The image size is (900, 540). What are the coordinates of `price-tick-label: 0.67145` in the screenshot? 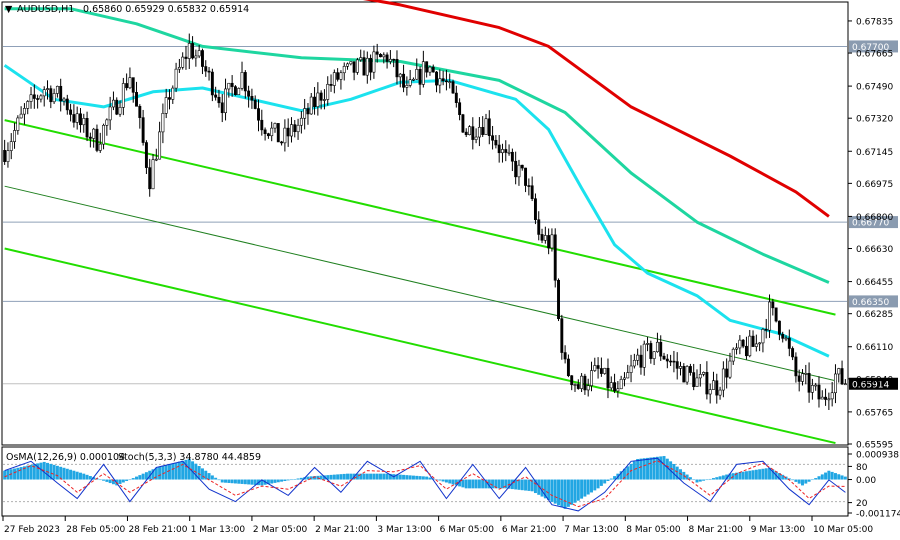 It's located at (874, 153).